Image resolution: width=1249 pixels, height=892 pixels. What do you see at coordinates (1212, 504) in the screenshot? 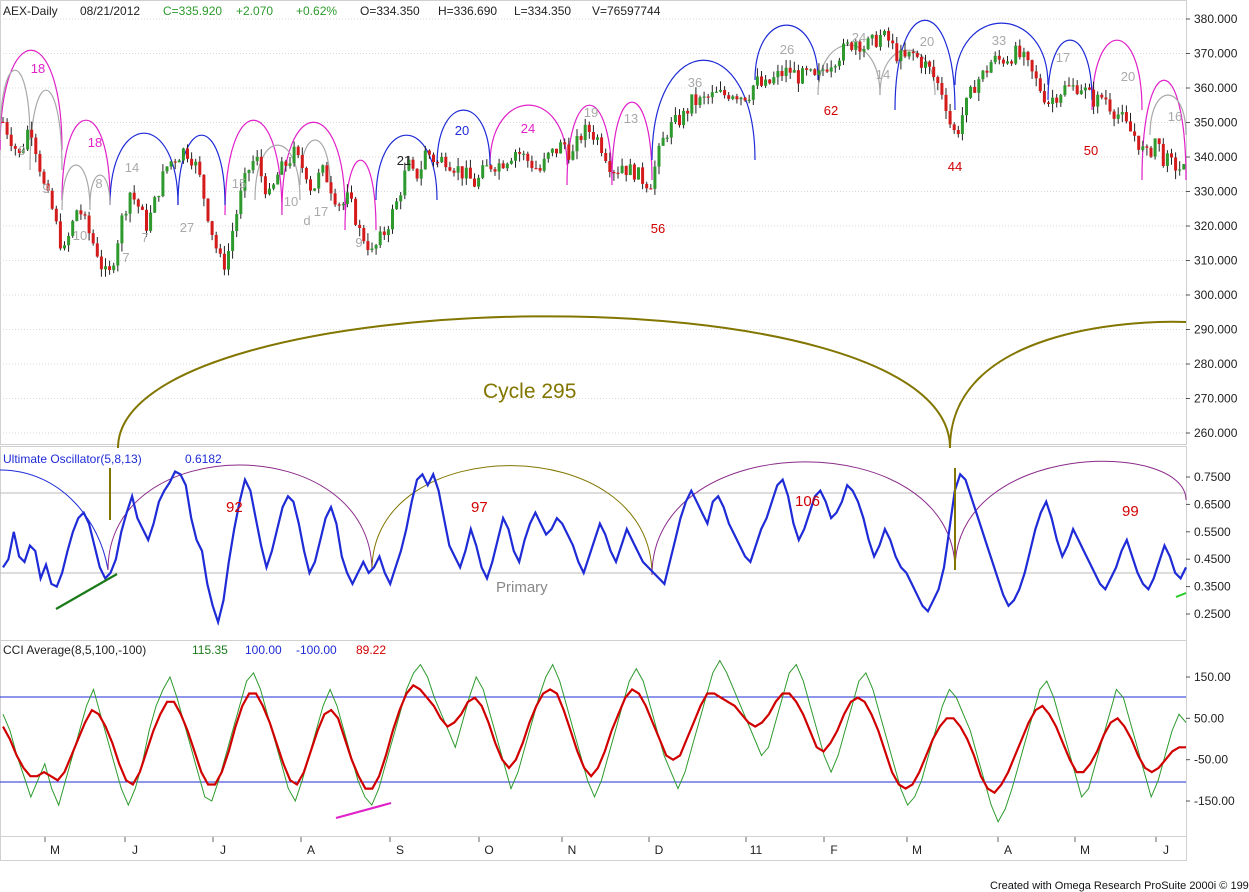
I see `osc-axis-label: 0.6500` at bounding box center [1212, 504].